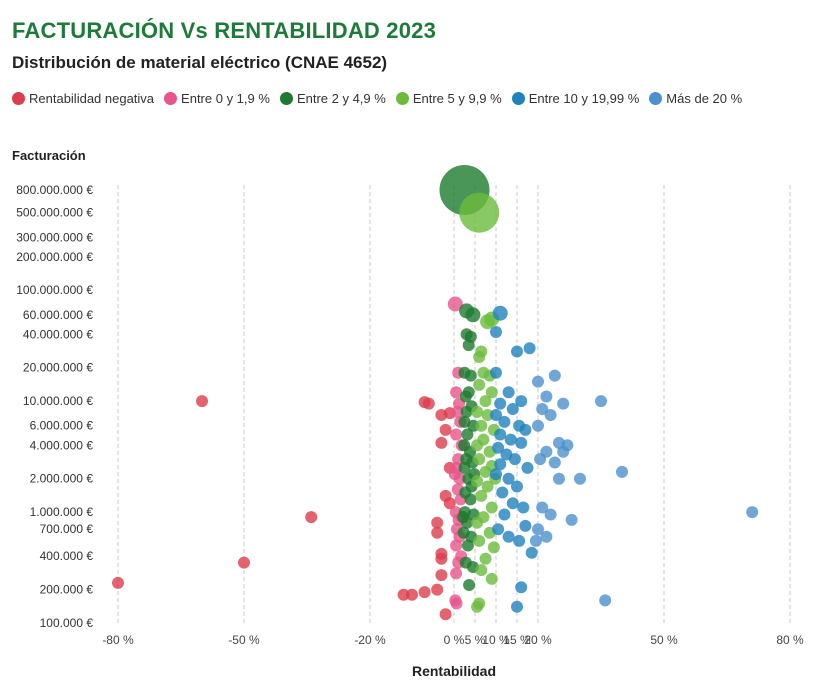 The height and width of the screenshot is (699, 819). Describe the element at coordinates (62, 445) in the screenshot. I see `y-tick-label: 4.000.000 €` at that location.